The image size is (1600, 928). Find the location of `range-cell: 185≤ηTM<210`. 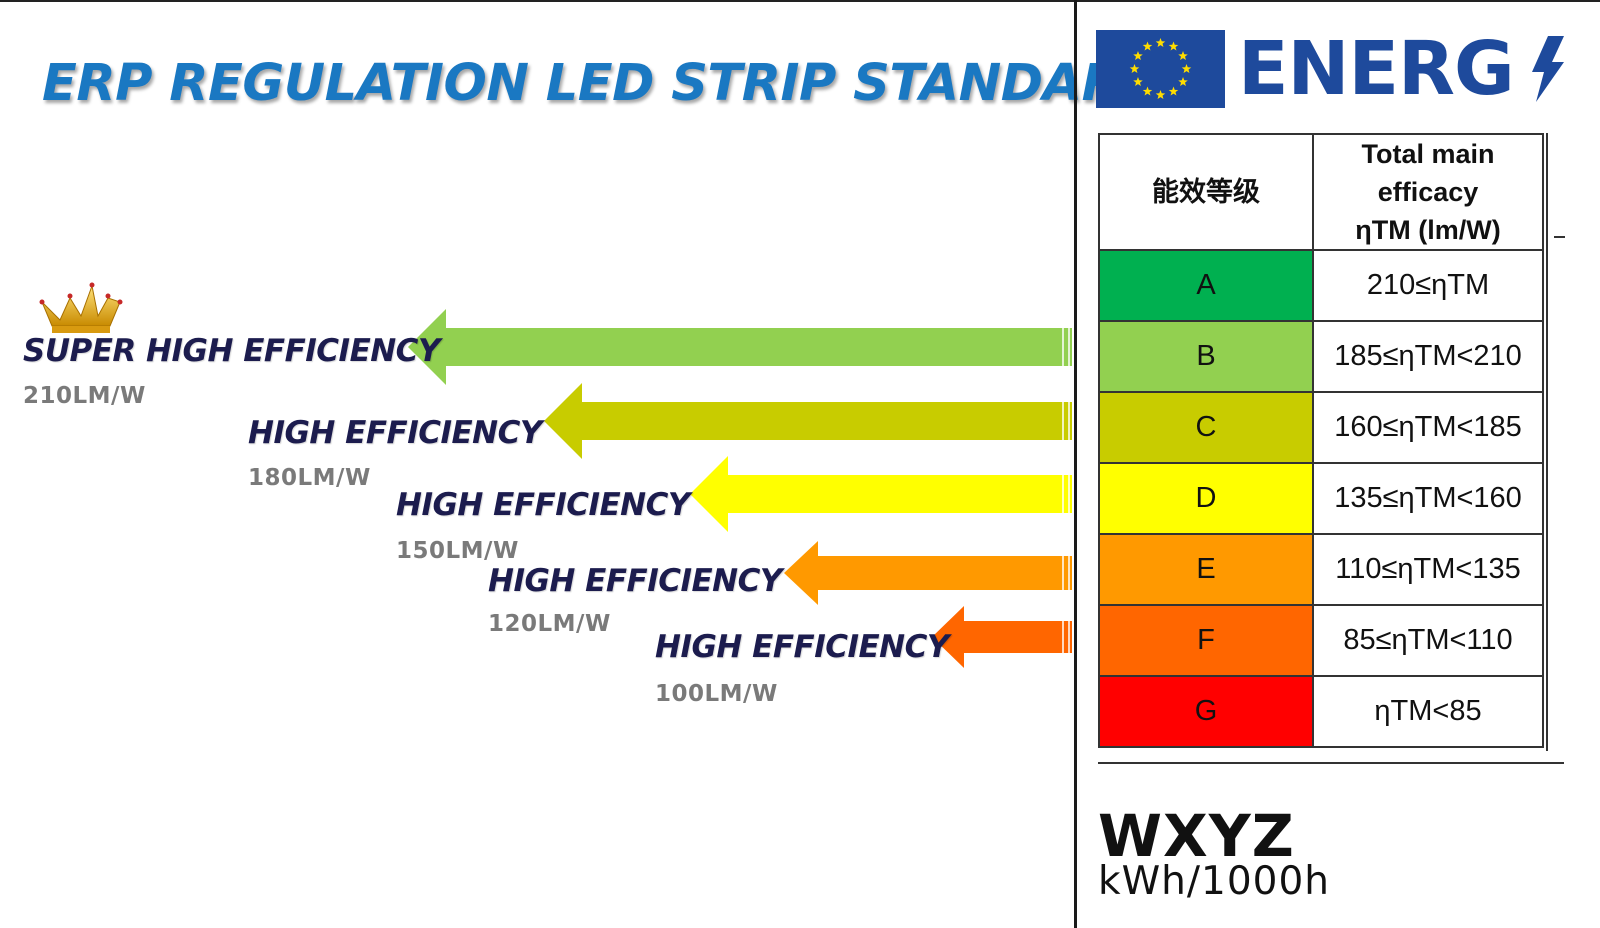

range-cell: 185≤ηTM<210 is located at coordinates (1428, 356).